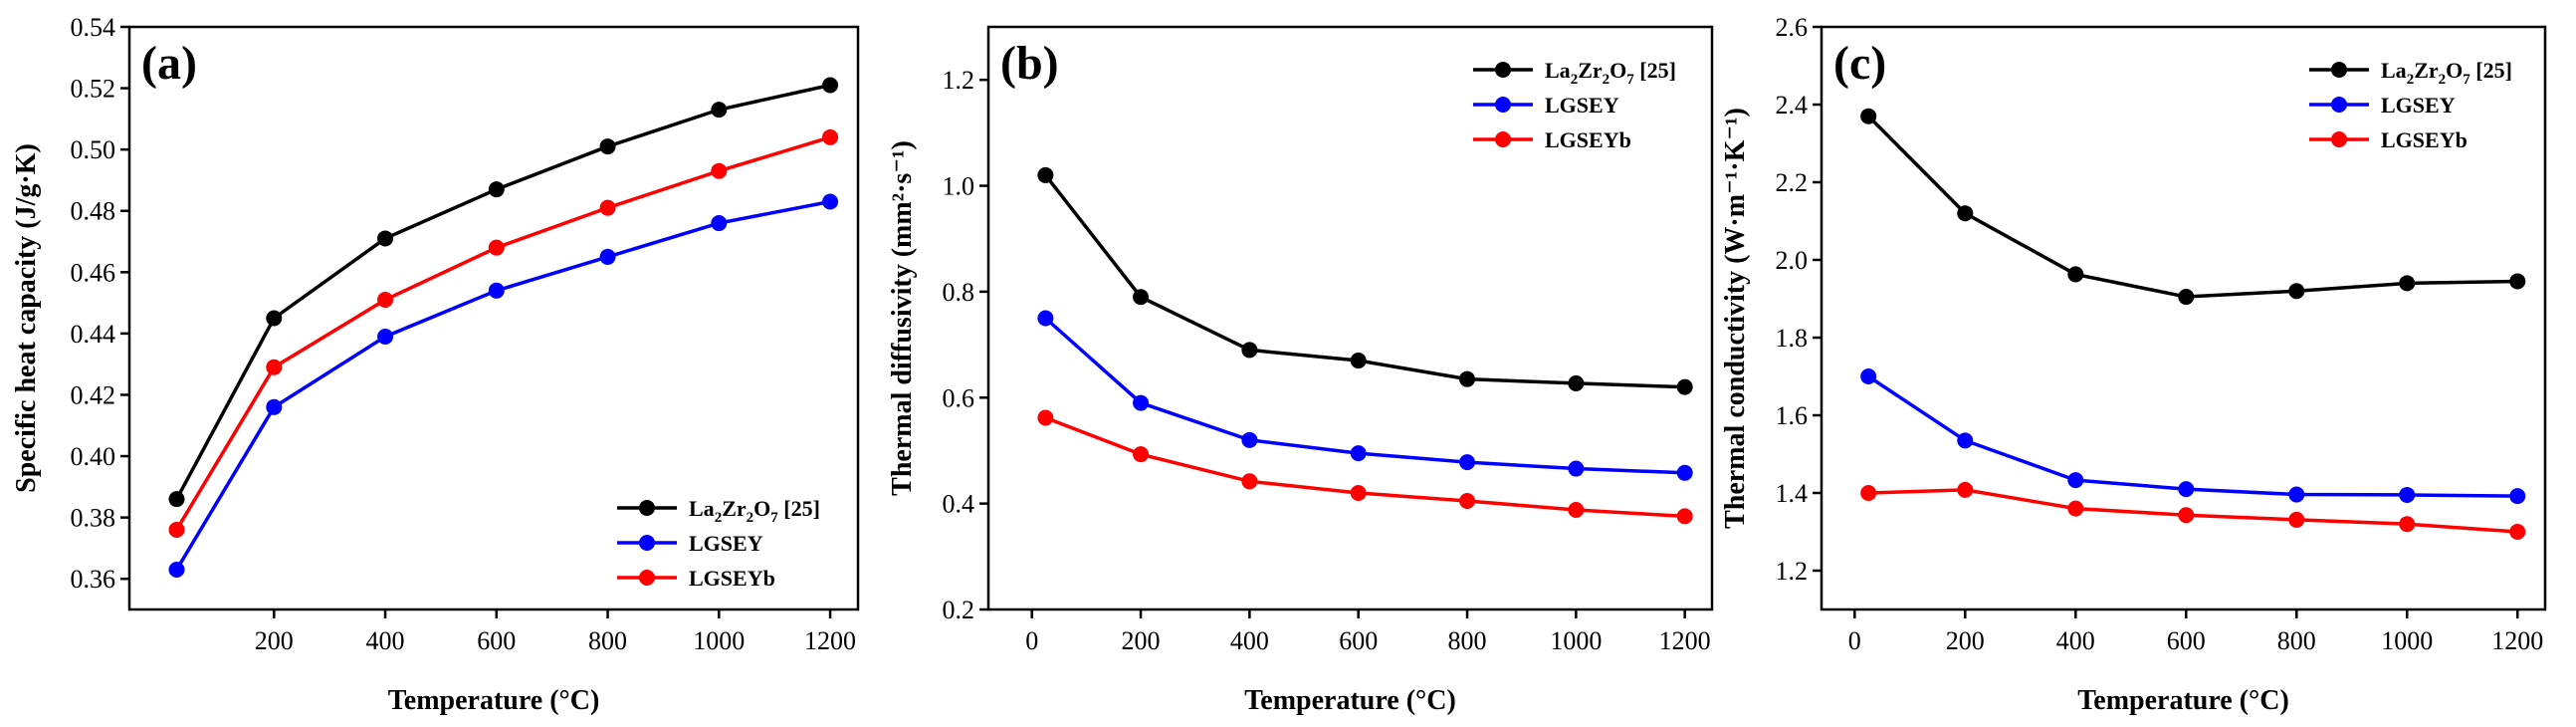 This screenshot has width=2576, height=727. Describe the element at coordinates (1031, 640) in the screenshot. I see `x-tick-label: 0` at that location.